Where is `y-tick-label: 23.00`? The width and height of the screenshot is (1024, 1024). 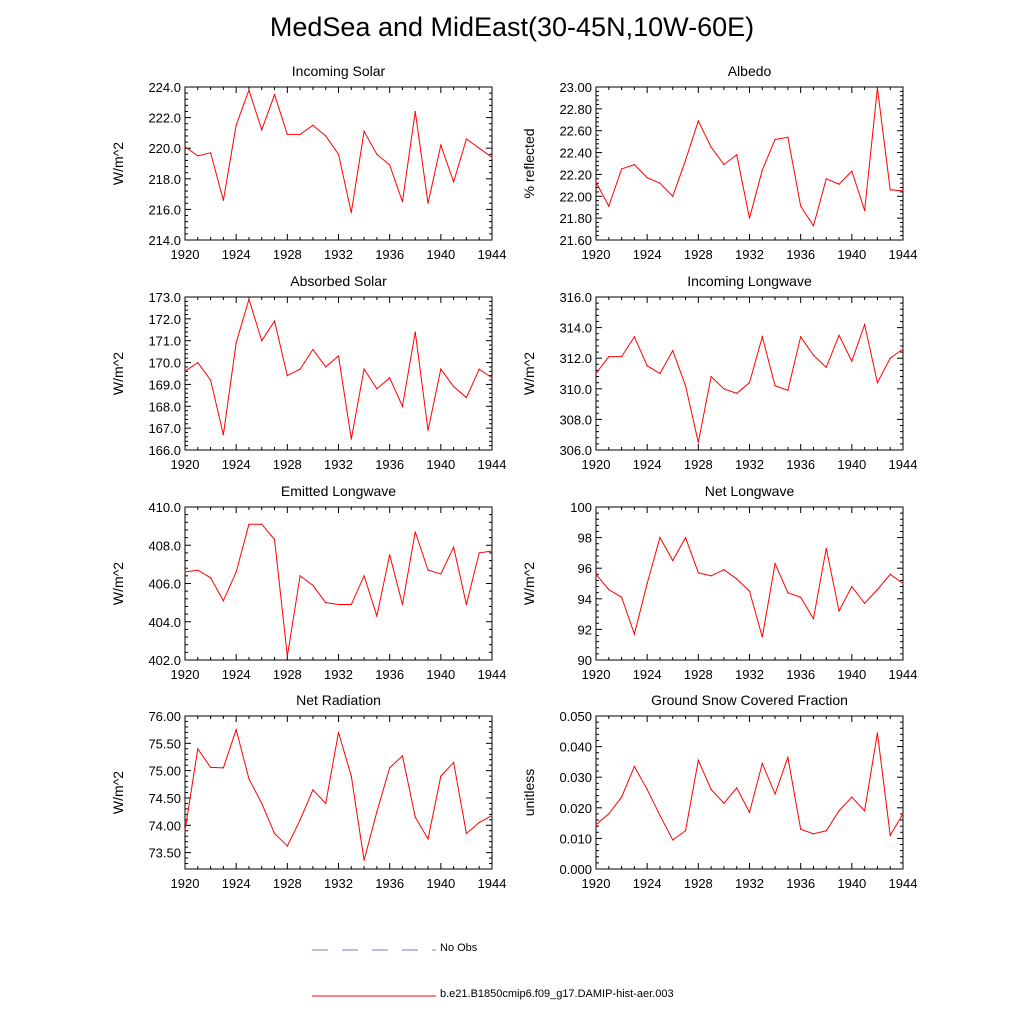 y-tick-label: 23.00 is located at coordinates (575, 87).